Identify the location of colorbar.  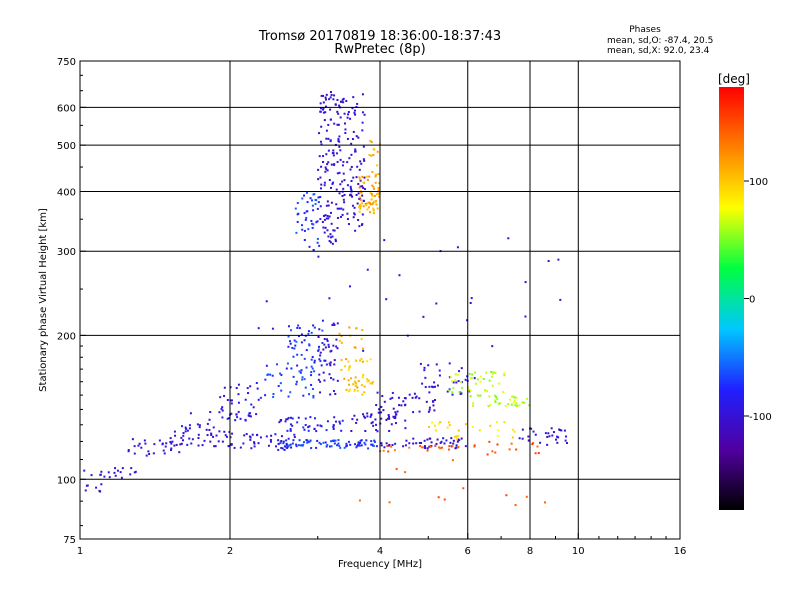
(731, 298).